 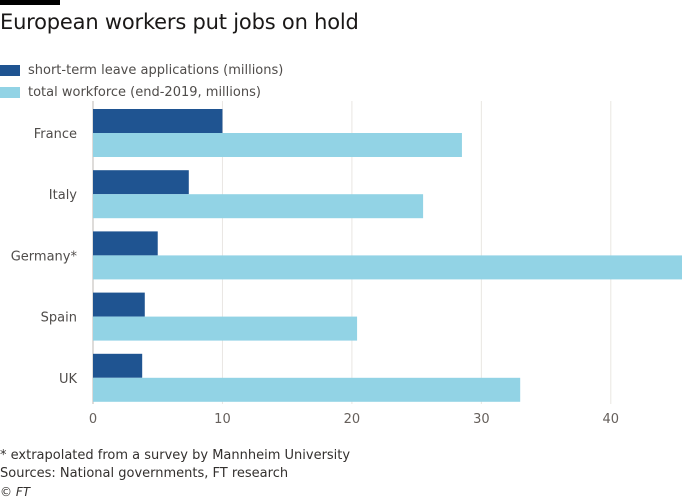 I want to click on brand-bar, so click(x=30, y=2).